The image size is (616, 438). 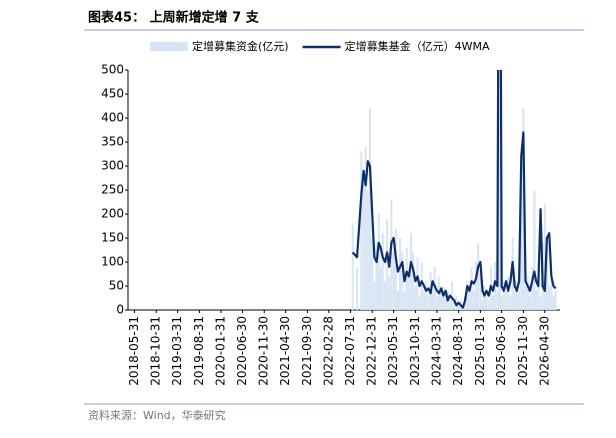 I want to click on x-tick-label: 2021-04-30, so click(x=285, y=351).